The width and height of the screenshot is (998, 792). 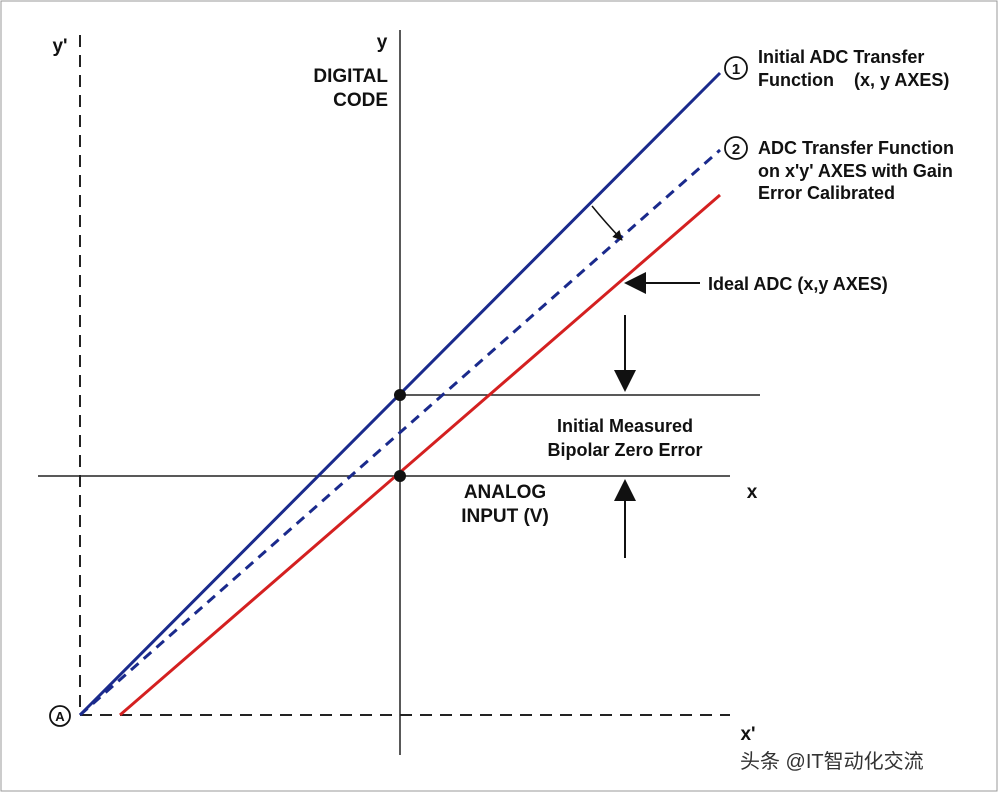 I want to click on legend-text: Initial ADC Transfer, so click(x=841, y=57).